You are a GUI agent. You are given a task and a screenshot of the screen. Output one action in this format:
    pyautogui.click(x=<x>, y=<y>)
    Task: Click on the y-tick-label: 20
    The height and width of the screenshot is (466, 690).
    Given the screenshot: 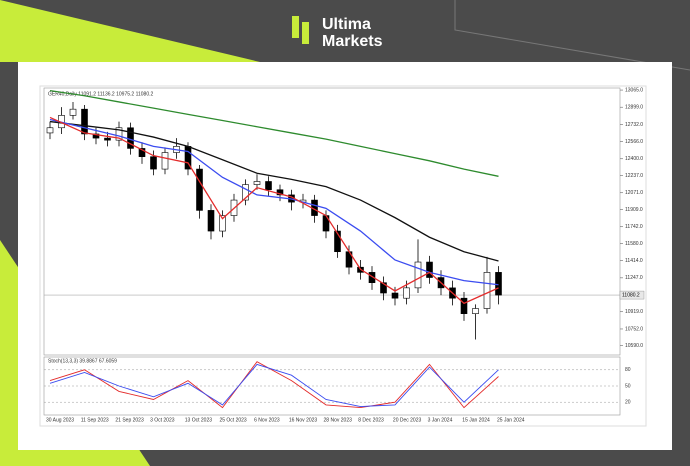 What is the action you would take?
    pyautogui.click(x=628, y=403)
    